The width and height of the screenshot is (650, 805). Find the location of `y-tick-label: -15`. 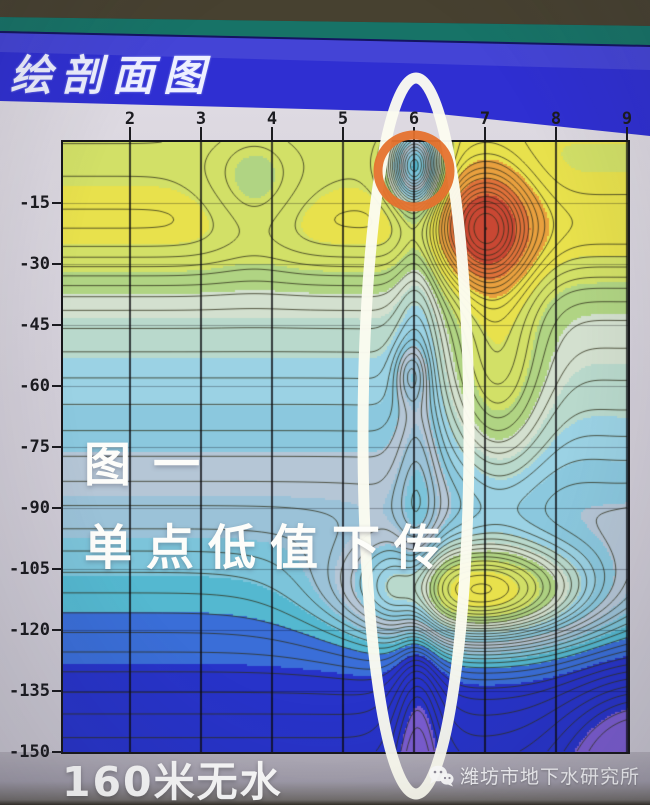

y-tick-label: -15 is located at coordinates (34, 203).